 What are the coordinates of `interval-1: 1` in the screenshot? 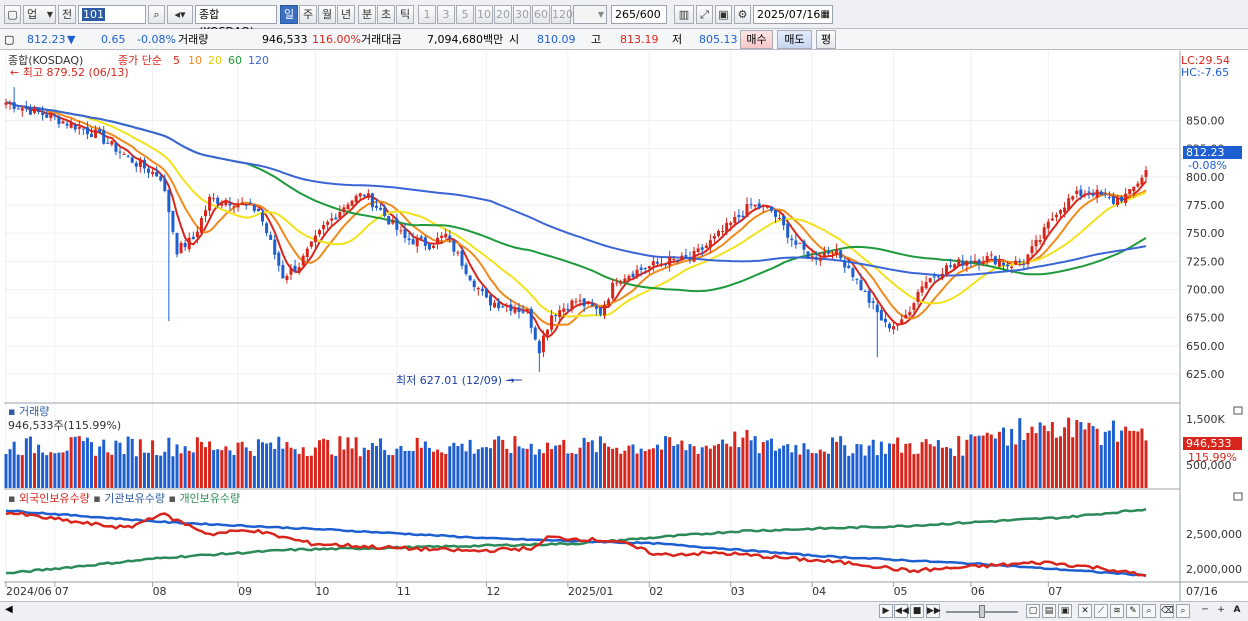 It's located at (427, 14).